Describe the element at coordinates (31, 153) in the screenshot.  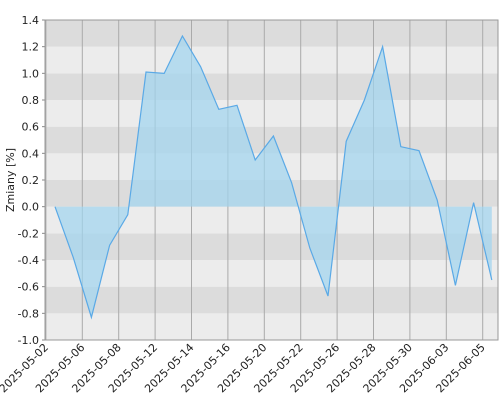
I see `y-tick-label: 0.4` at that location.